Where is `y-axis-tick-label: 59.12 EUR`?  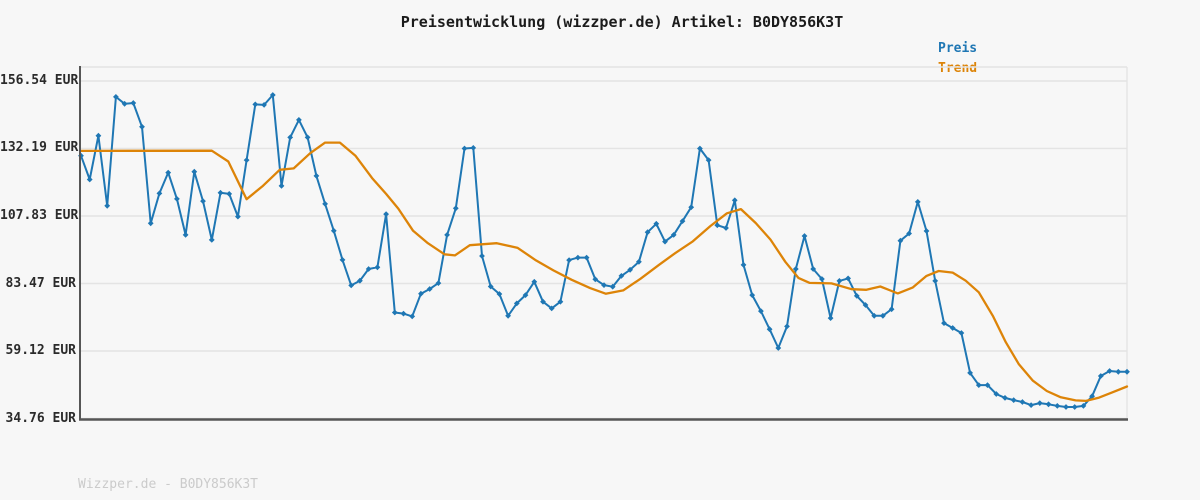
y-axis-tick-label: 59.12 EUR is located at coordinates (40, 350).